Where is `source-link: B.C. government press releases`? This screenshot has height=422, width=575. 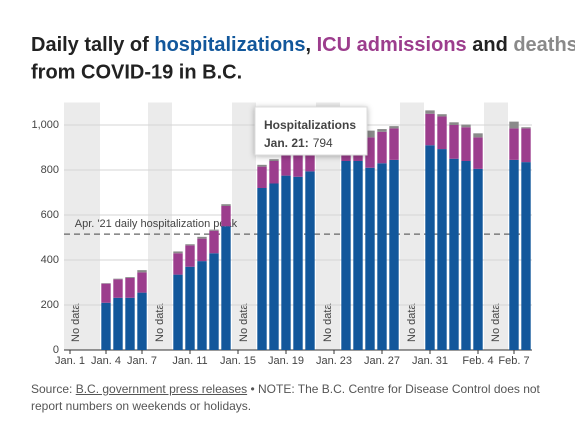 source-link: B.C. government press releases is located at coordinates (161, 389).